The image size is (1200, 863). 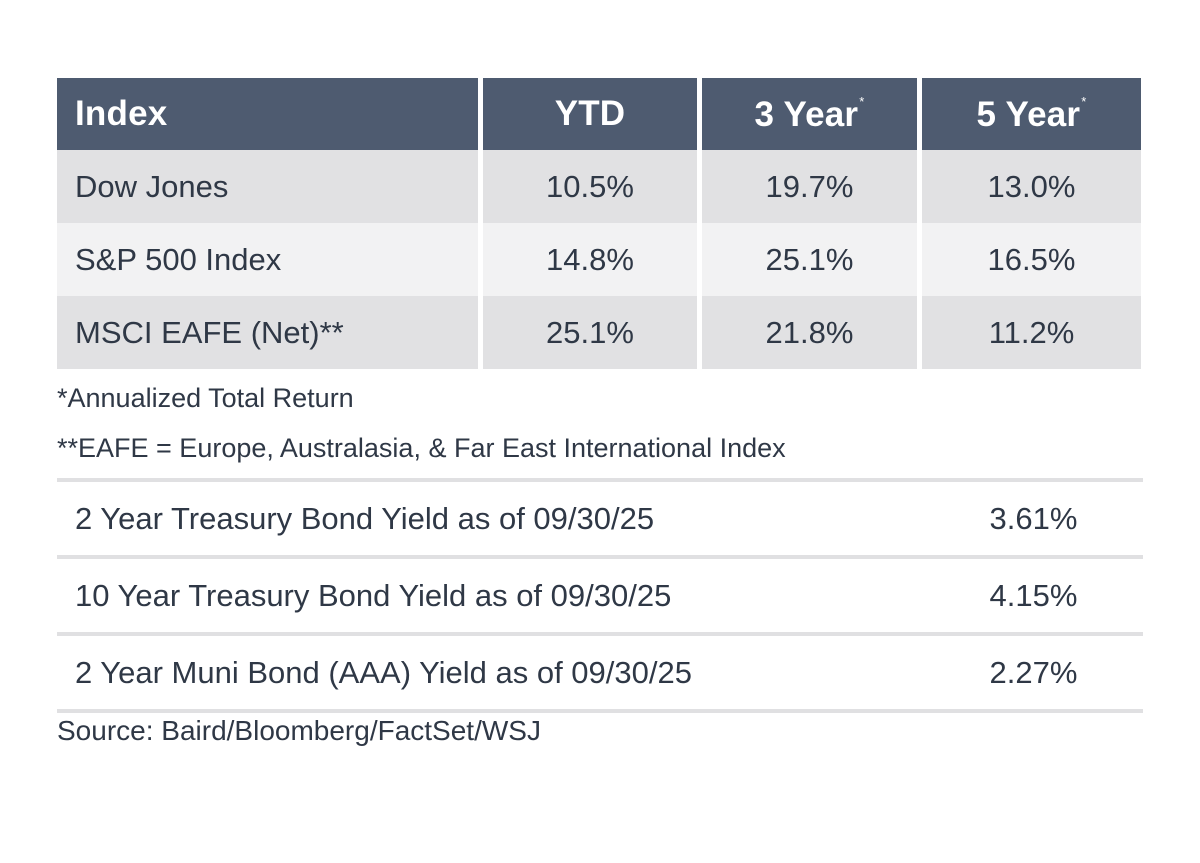 I want to click on table-row: MSCI EAFE (Net)** 25.1% 21.8% 11.2%, so click(x=599, y=332).